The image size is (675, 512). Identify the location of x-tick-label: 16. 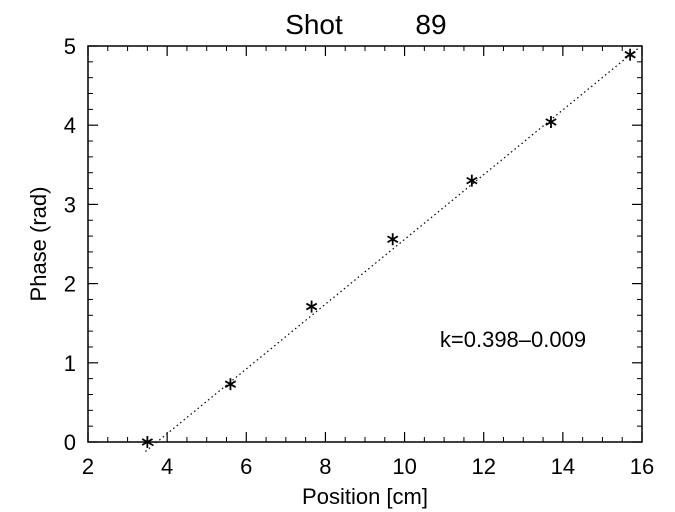
(642, 466).